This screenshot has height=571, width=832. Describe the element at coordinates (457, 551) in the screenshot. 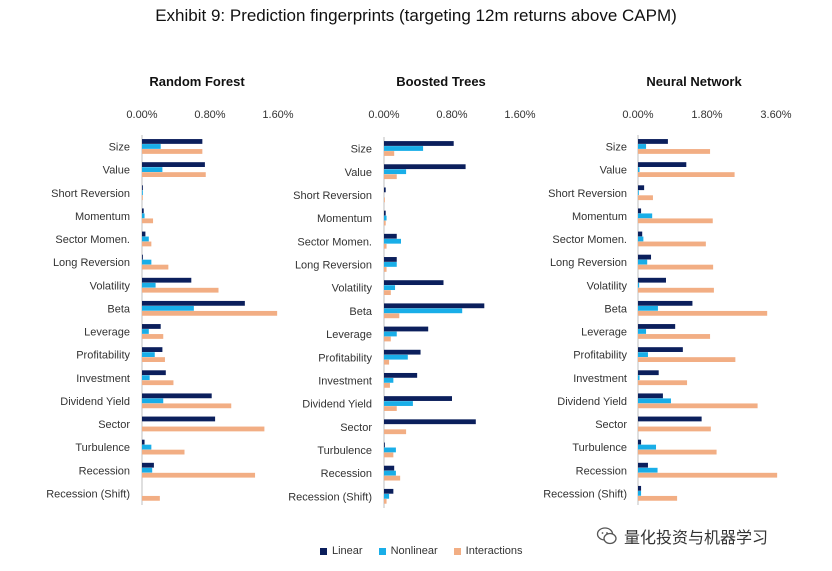

I see `legend-swatch-interactions` at that location.